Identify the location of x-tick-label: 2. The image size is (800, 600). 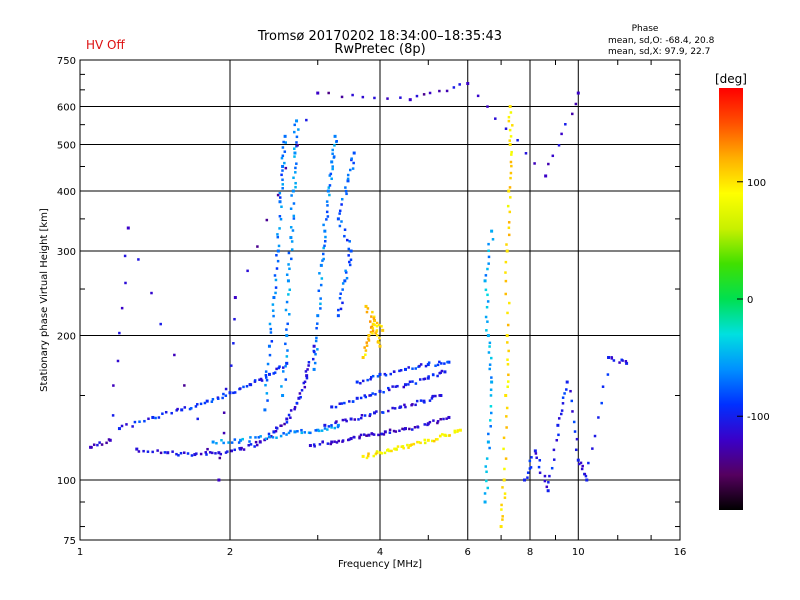
(230, 552).